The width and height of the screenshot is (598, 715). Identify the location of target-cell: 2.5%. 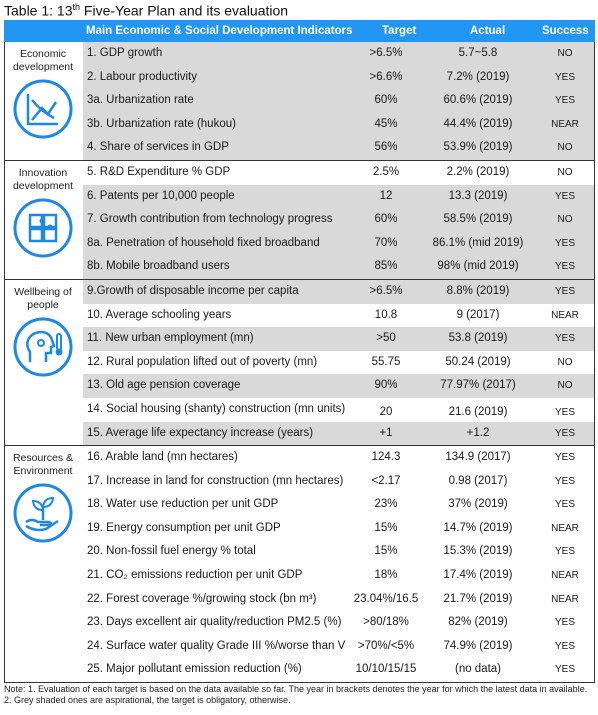
(386, 171).